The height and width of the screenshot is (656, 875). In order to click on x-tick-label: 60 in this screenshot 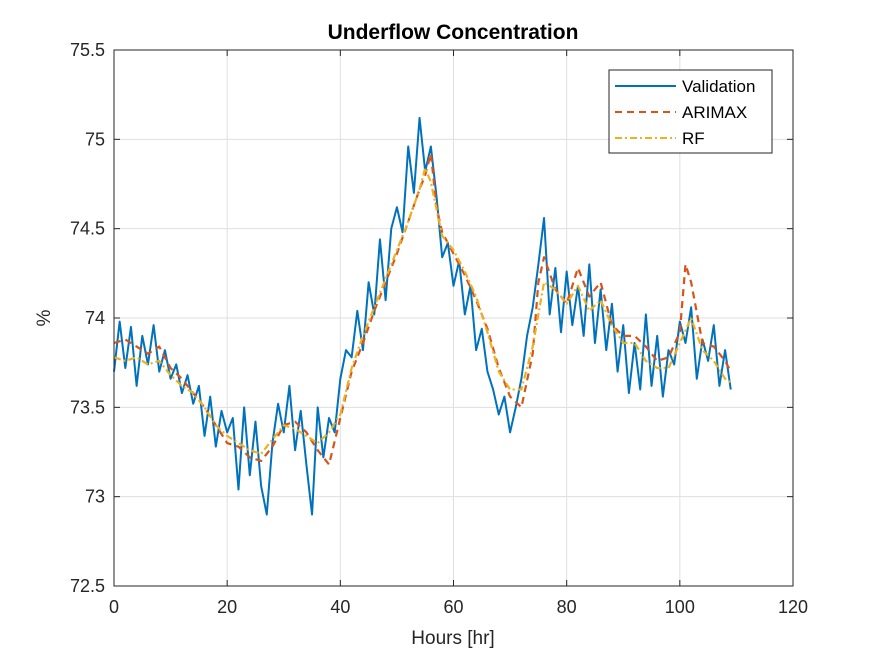, I will do `click(453, 607)`.